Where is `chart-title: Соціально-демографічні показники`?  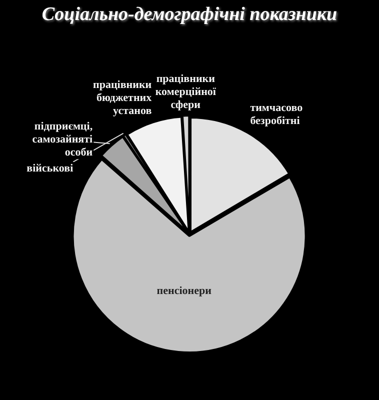
chart-title: Соціально-демографічні показники is located at coordinates (189, 15).